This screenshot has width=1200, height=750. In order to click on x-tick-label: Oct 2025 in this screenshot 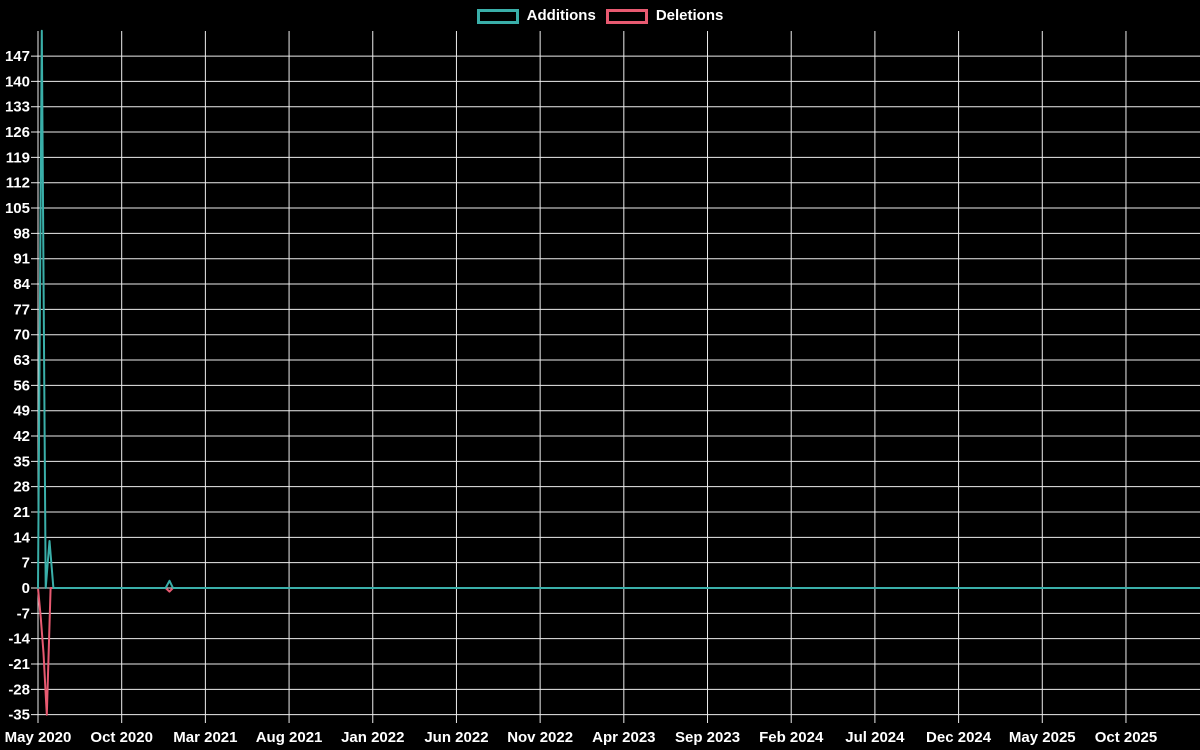, I will do `click(1126, 737)`.